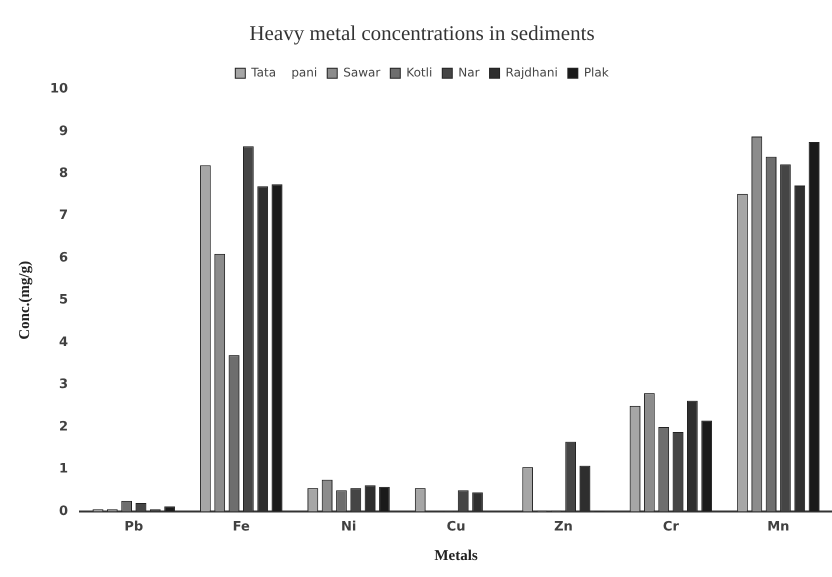  What do you see at coordinates (422, 33) in the screenshot?
I see `chart-title: Heavy metal concentrations in sediments` at bounding box center [422, 33].